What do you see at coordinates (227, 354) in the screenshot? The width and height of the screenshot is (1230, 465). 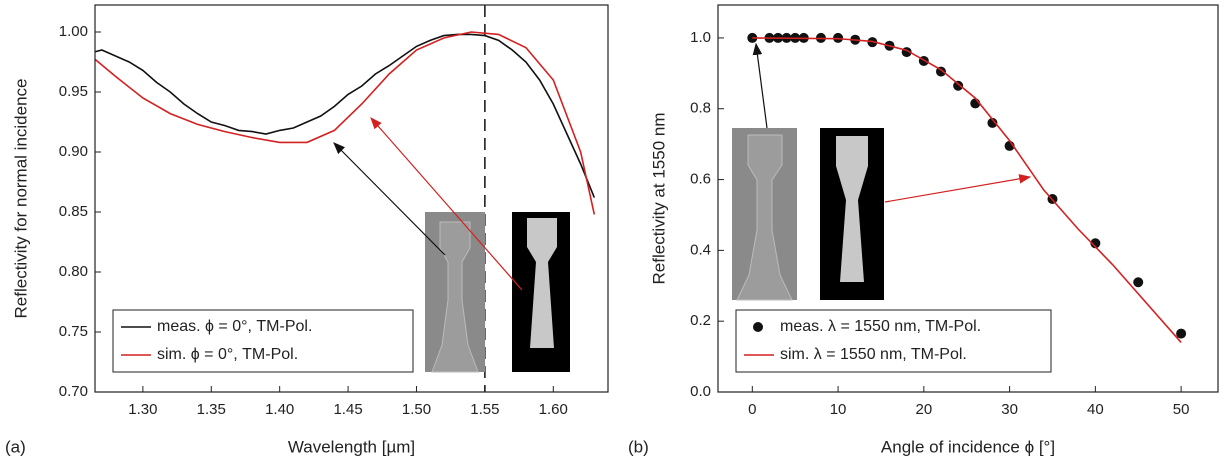 I see `legend-label: sim. ϕ = 0°, TM-Pol.` at bounding box center [227, 354].